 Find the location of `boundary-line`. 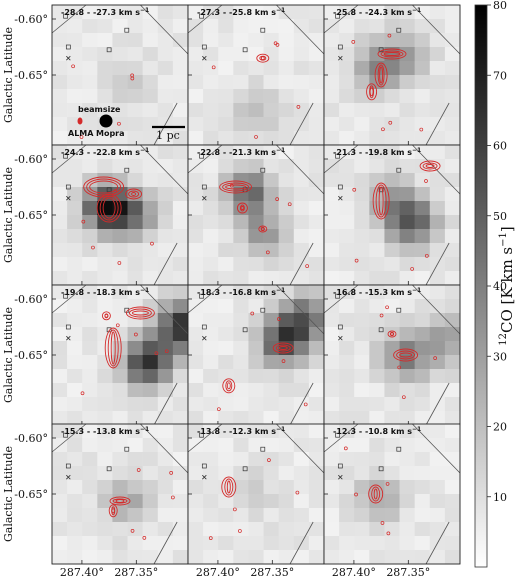

boundary-line is located at coordinates (437, 543).